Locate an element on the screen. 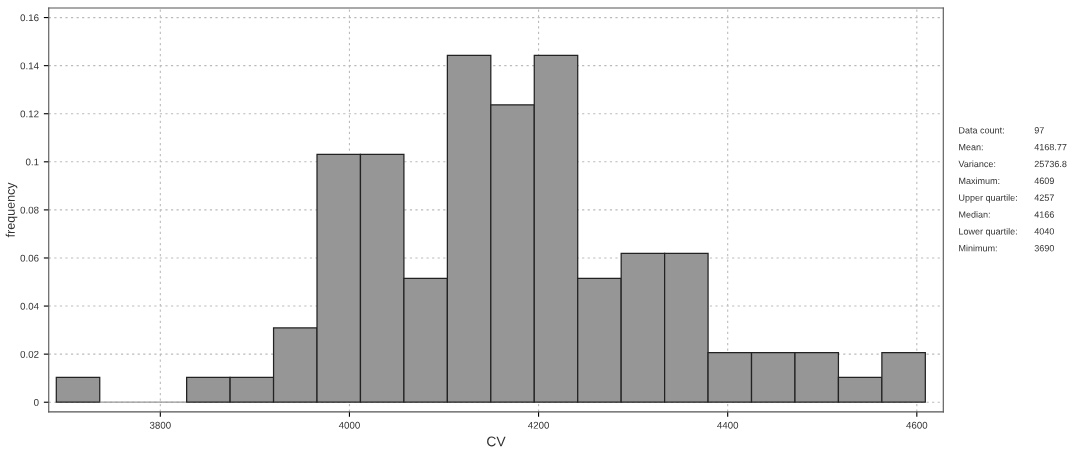 This screenshot has width=1083, height=468. y-tick-label: 0.04 is located at coordinates (29, 306).